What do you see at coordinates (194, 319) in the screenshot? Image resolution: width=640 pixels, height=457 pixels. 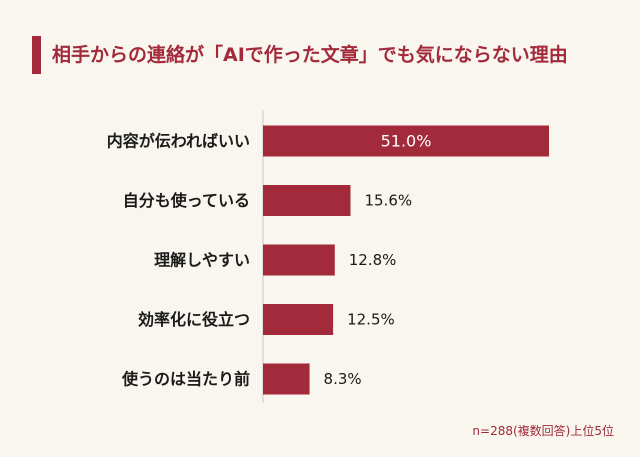 I see `category-label: 効率化に役立つ` at bounding box center [194, 319].